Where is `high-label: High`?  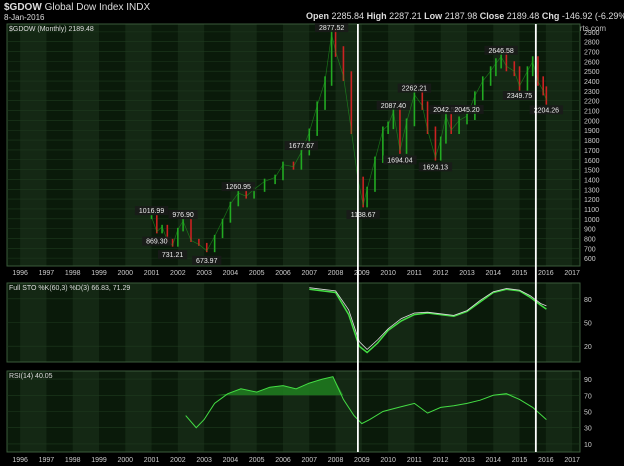 high-label: High is located at coordinates (376, 16).